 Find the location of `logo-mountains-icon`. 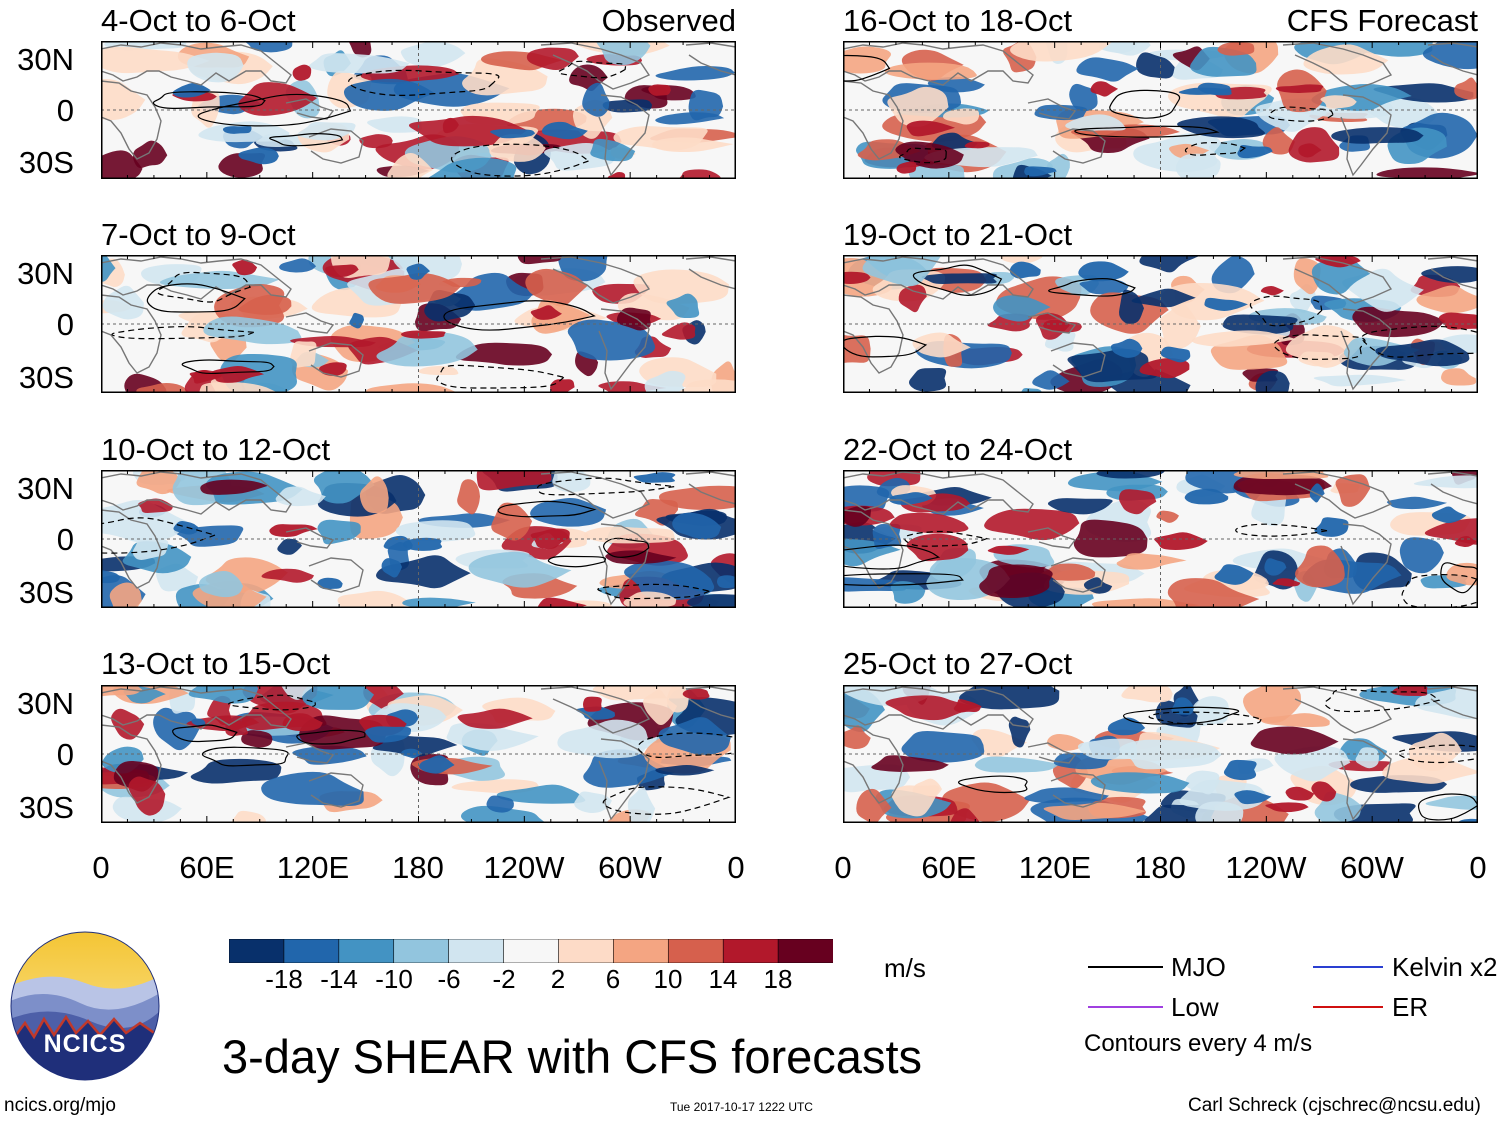

logo-mountains-icon is located at coordinates (85, 1006).